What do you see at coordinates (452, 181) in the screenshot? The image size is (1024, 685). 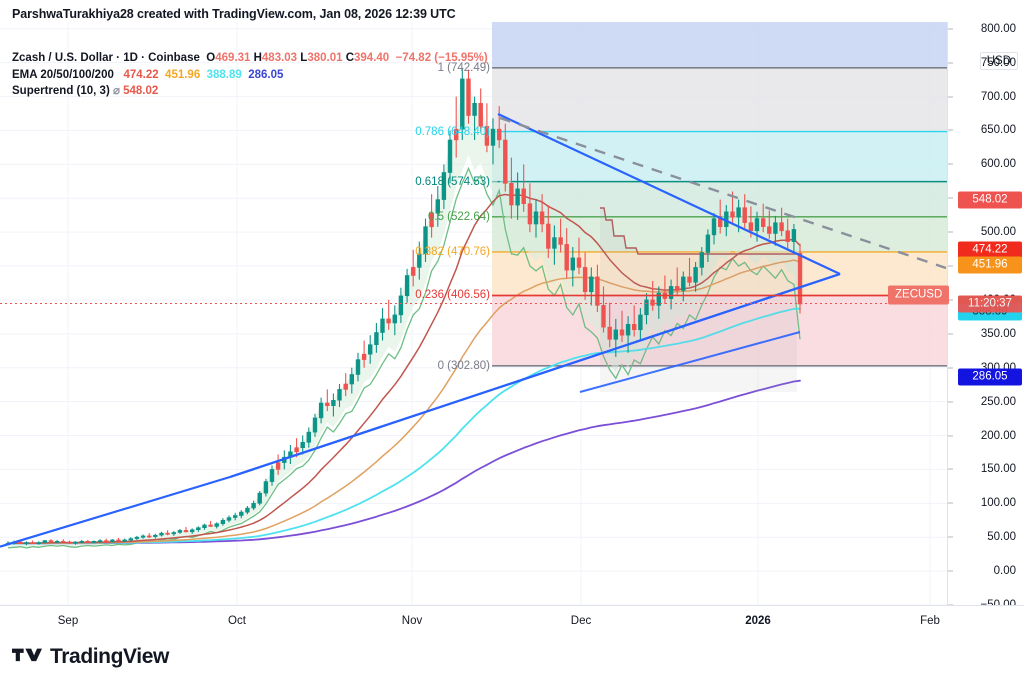 I see `fib-label-0-618: 0.618 (574.53)` at bounding box center [452, 181].